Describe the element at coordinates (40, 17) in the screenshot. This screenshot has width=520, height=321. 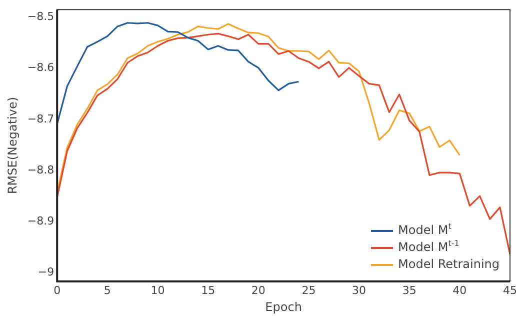
I see `y-tick-label: −8.5` at that location.